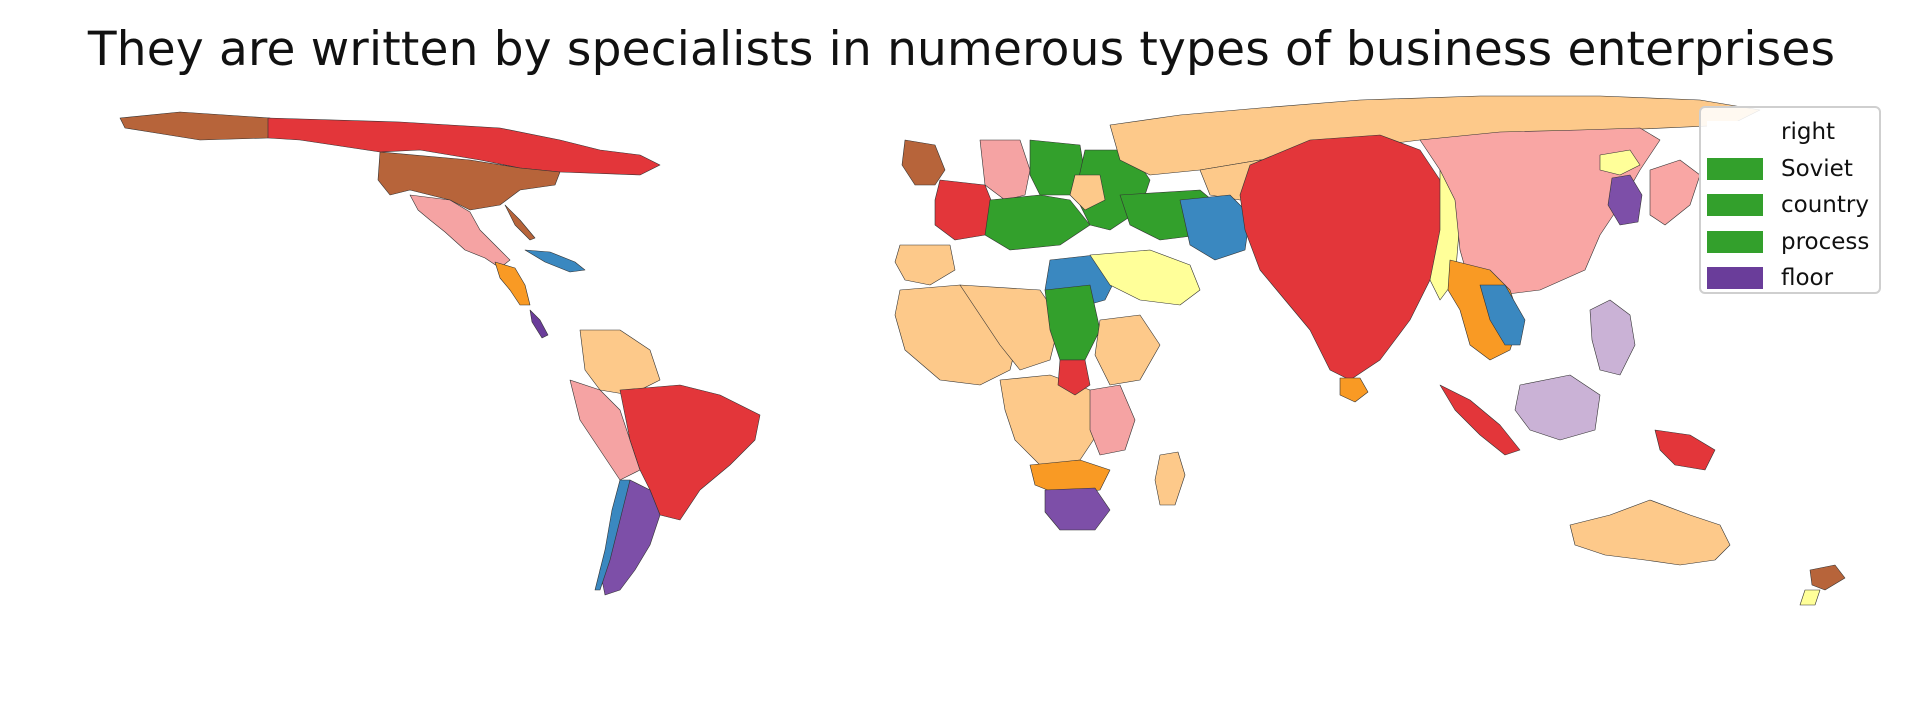  Describe the element at coordinates (1685, 450) in the screenshot. I see `region-papua` at that location.